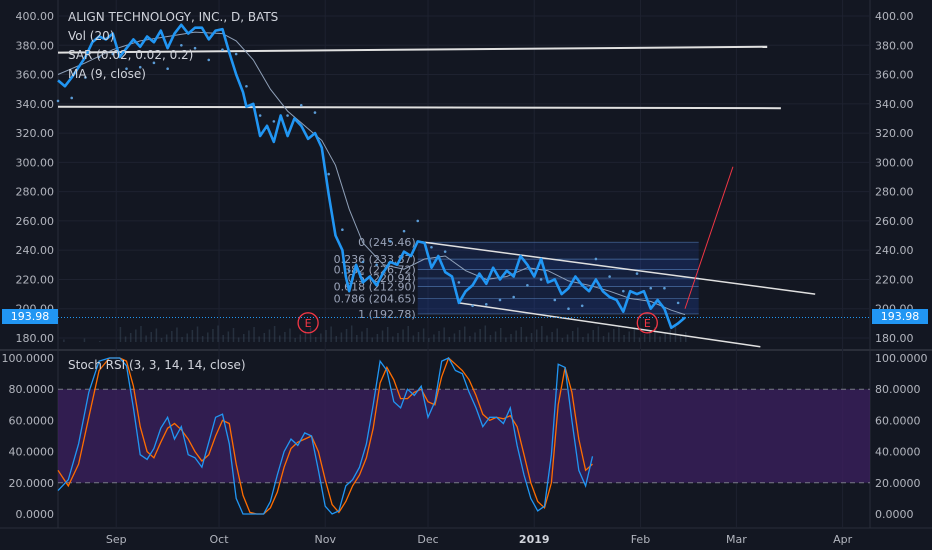  What do you see at coordinates (894, 338) in the screenshot?
I see `price-tick-right: 180.00` at bounding box center [894, 338].